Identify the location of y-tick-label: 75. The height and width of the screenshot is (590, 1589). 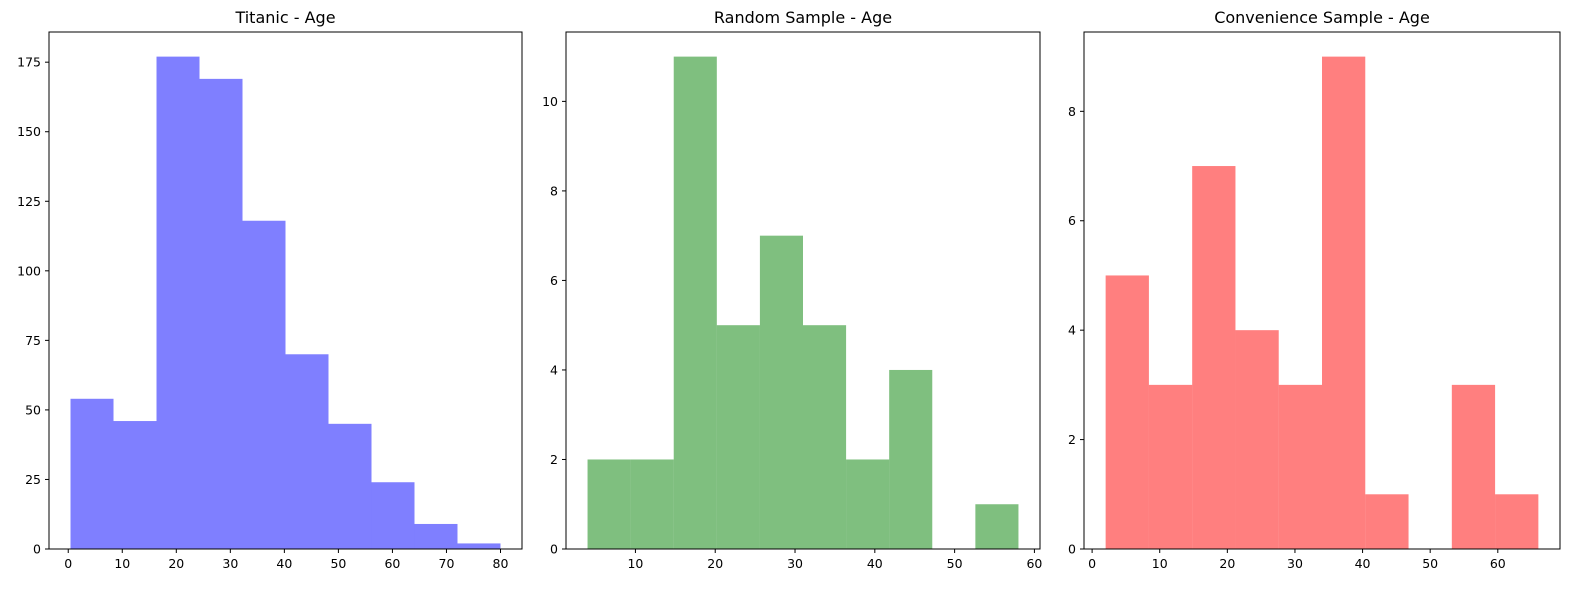
(33, 340).